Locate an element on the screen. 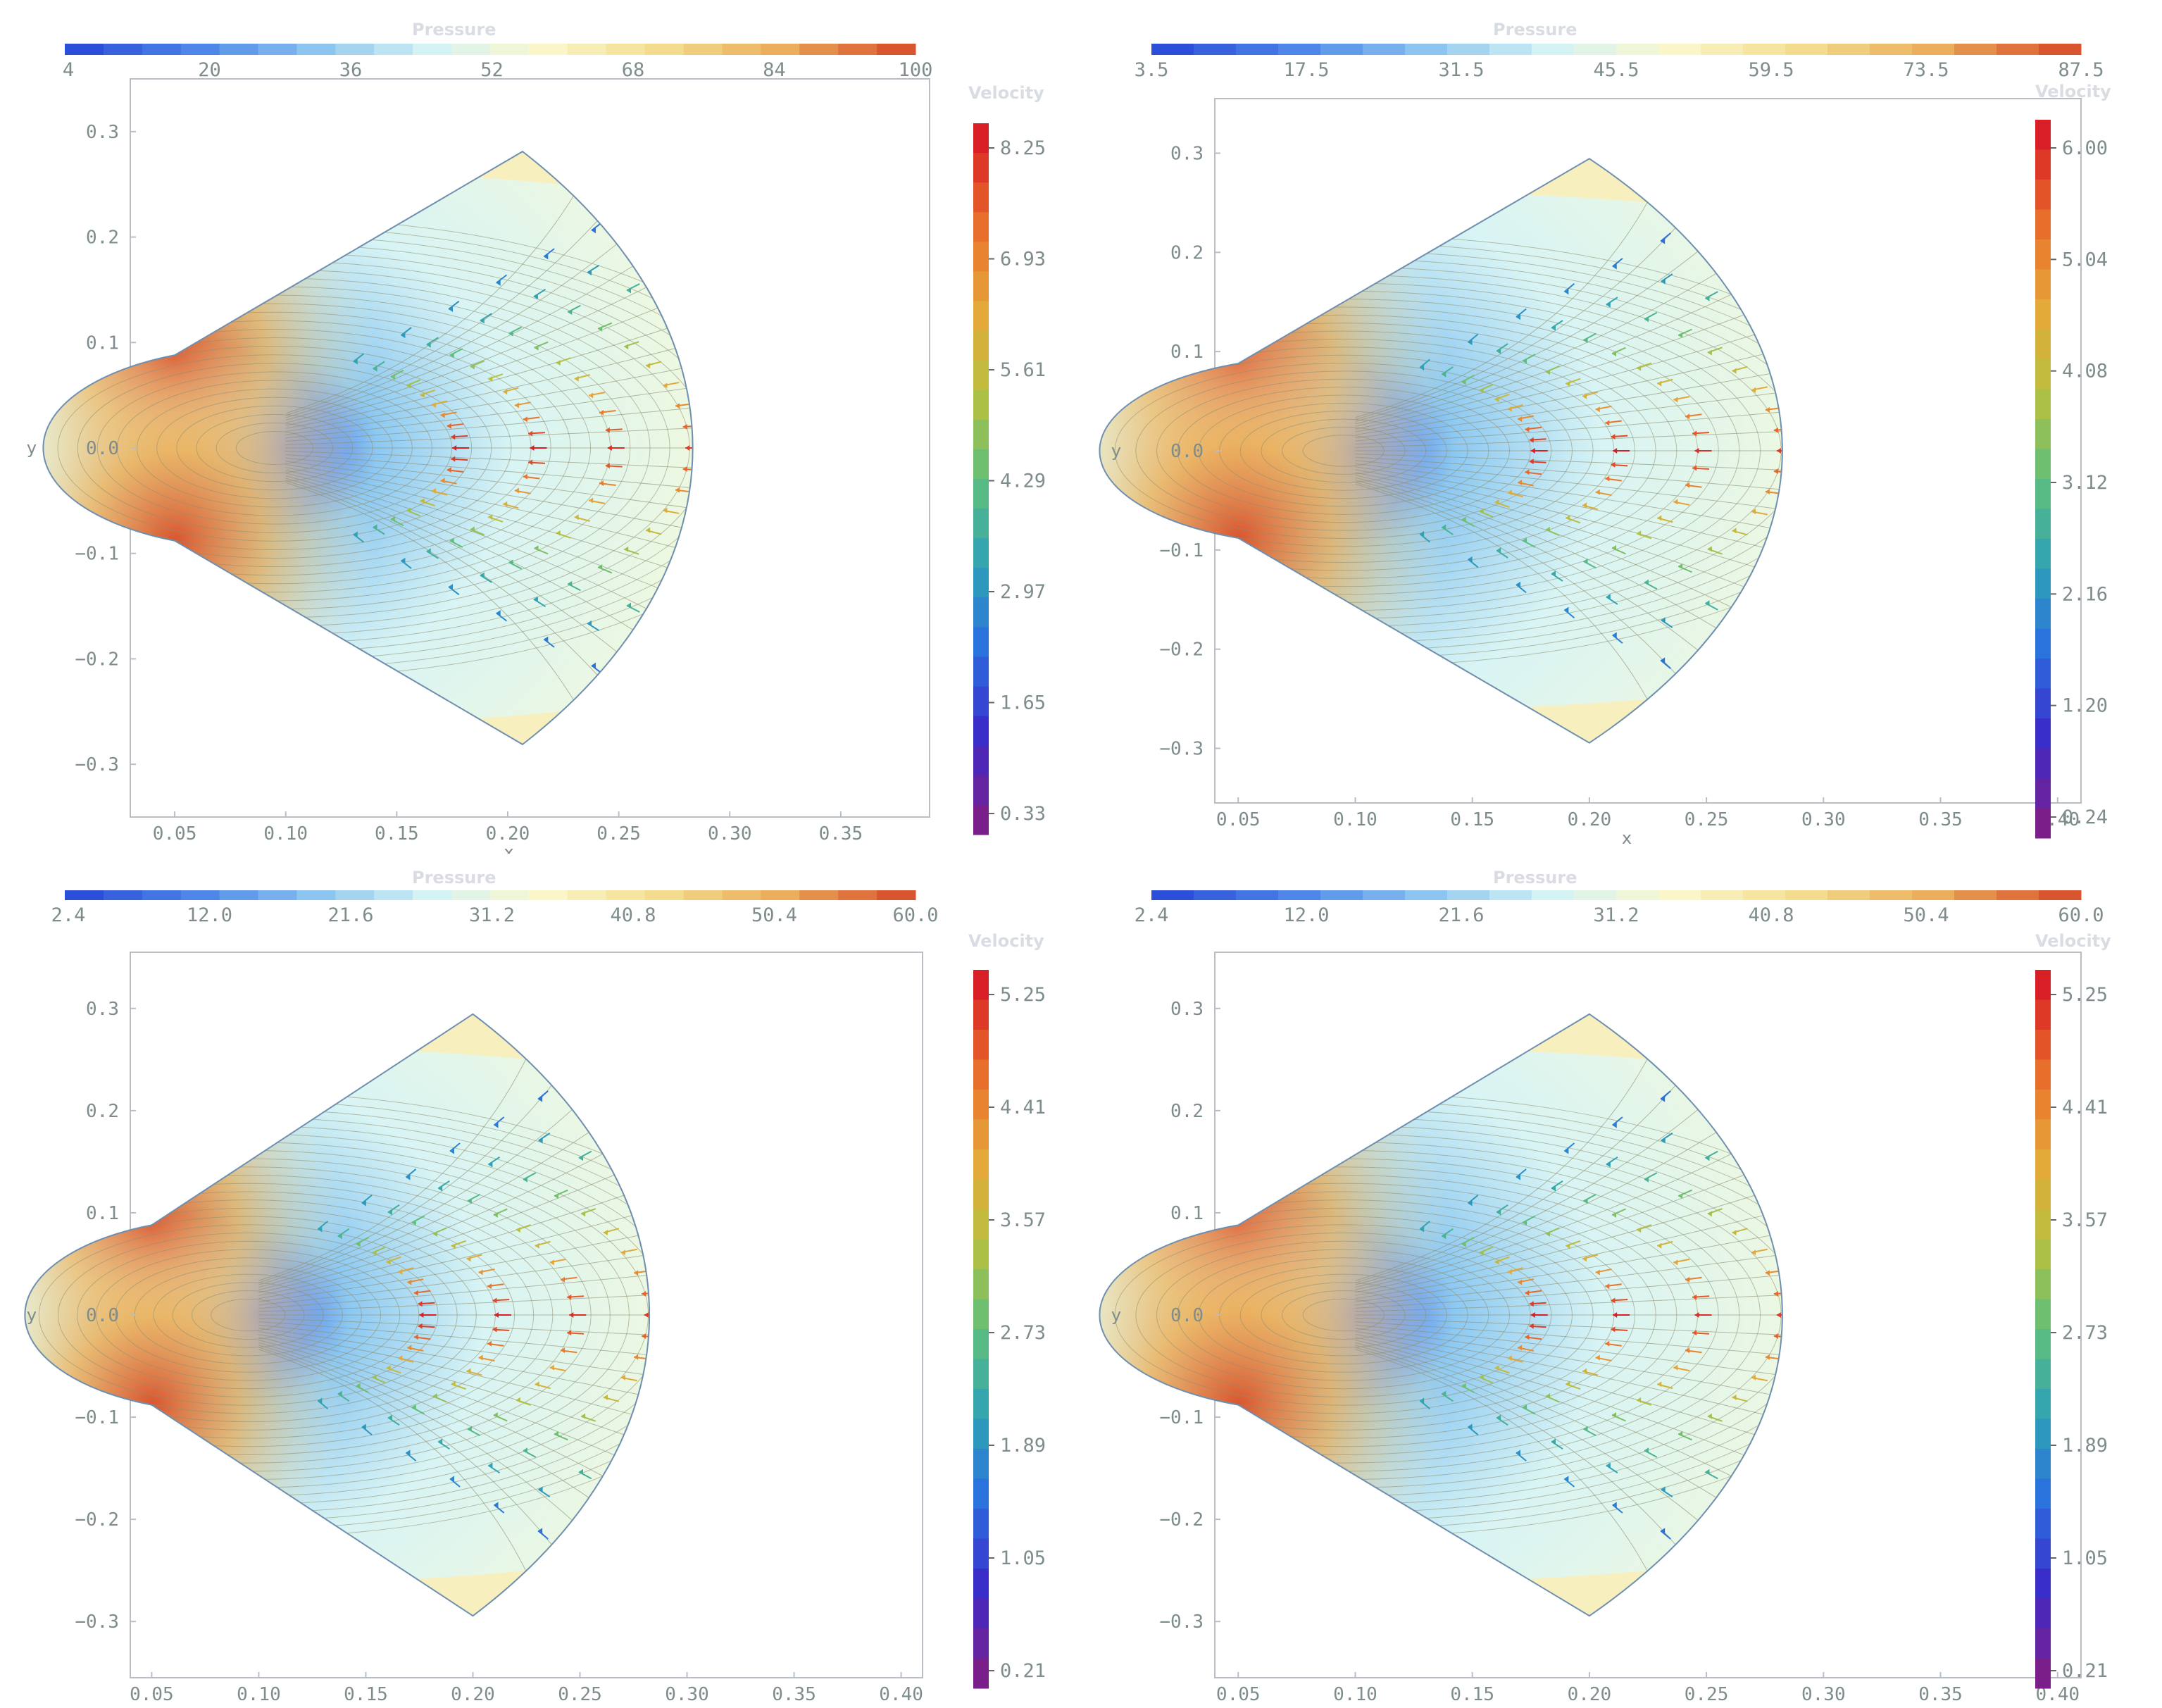 The image size is (2162, 1708). y-tick-label: −0.2 is located at coordinates (97, 1520).